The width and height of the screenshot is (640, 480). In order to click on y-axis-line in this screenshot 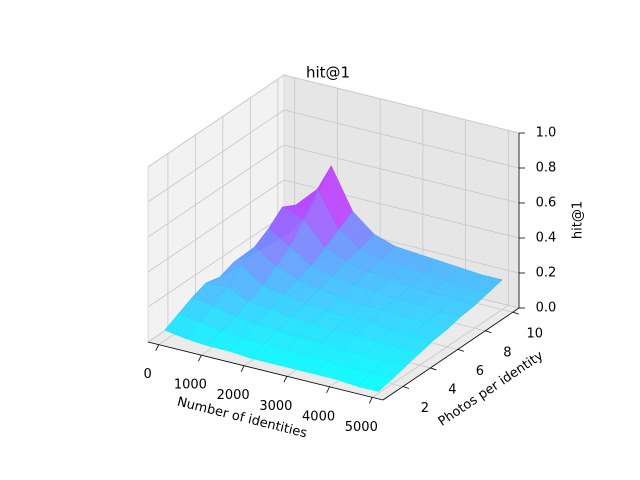, I will do `click(451, 354)`.